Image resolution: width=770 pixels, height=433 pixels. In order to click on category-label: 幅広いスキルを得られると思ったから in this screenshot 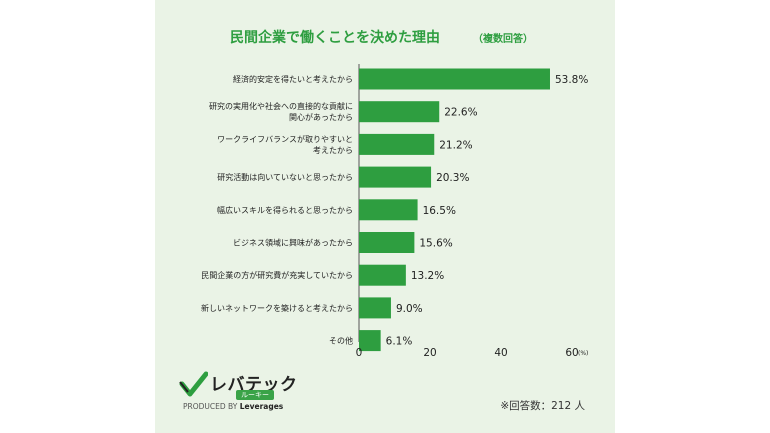, I will do `click(285, 210)`.